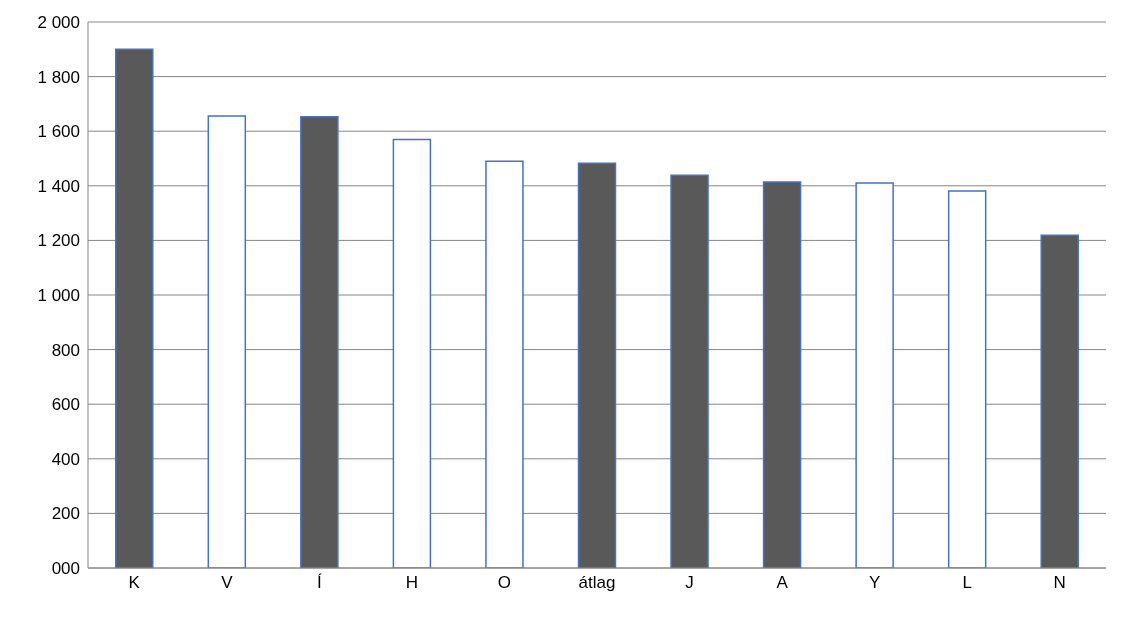  What do you see at coordinates (58, 296) in the screenshot?
I see `y-tick-label: 1 000` at bounding box center [58, 296].